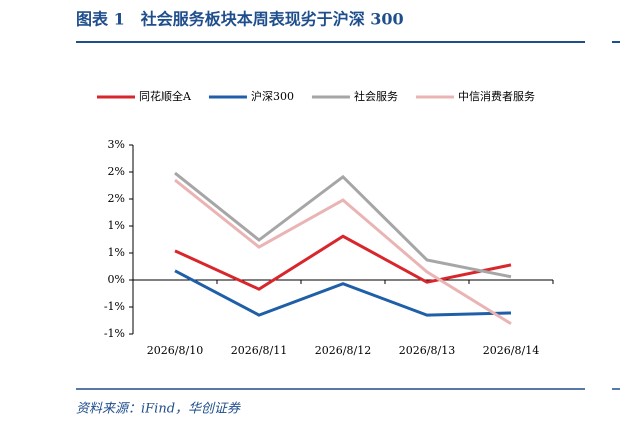 This screenshot has width=620, height=433. I want to click on x-tick-label: 2026/8/12, so click(343, 350).